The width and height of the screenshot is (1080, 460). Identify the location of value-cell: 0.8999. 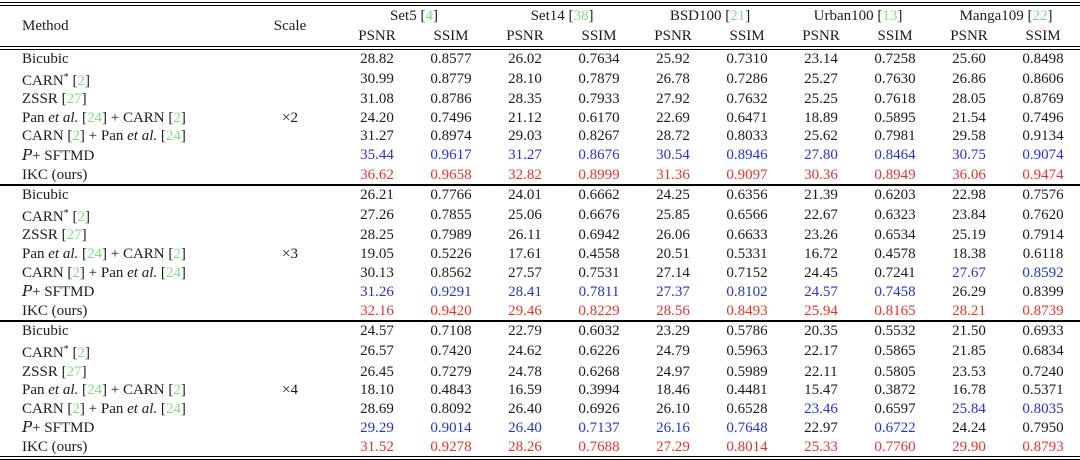
(599, 174).